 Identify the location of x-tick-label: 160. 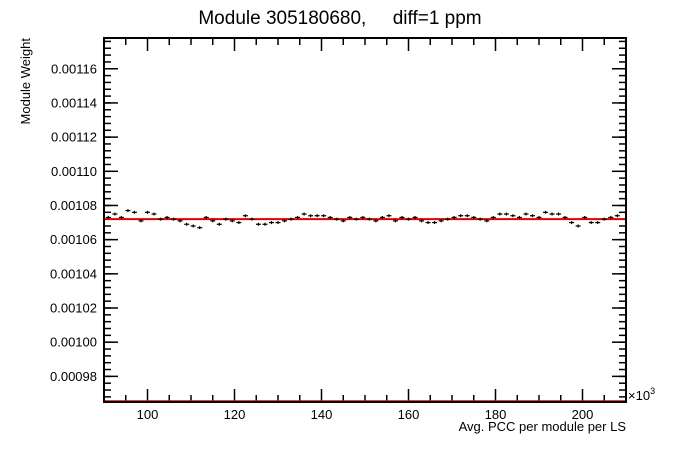
(409, 414).